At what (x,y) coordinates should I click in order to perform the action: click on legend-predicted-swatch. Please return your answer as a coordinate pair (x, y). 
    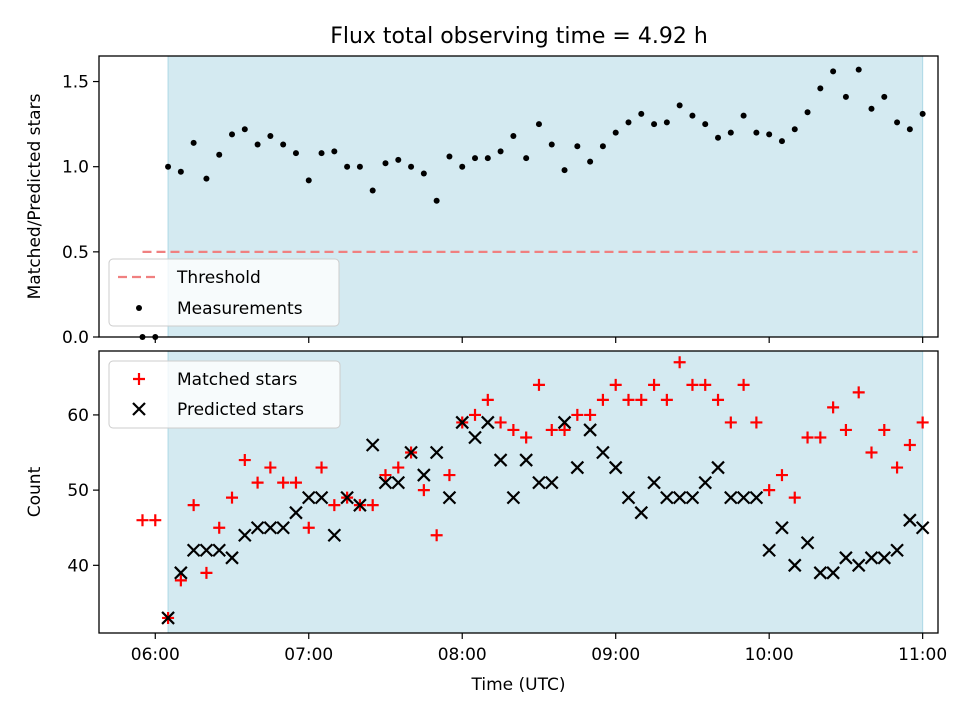
    Looking at the image, I should click on (139, 409).